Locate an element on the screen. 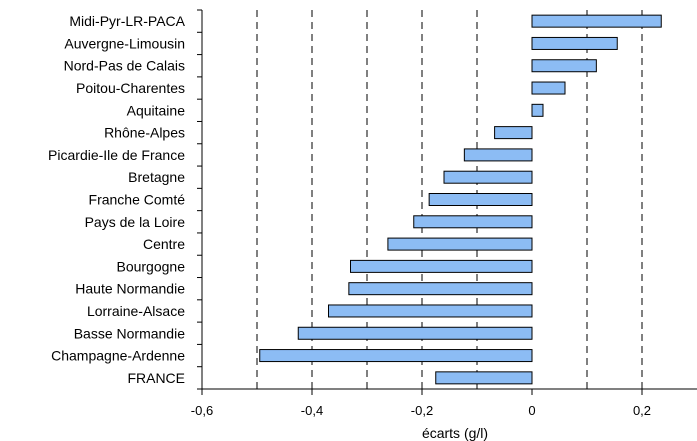 The image size is (697, 441). category-label-10: Centre is located at coordinates (164, 244).